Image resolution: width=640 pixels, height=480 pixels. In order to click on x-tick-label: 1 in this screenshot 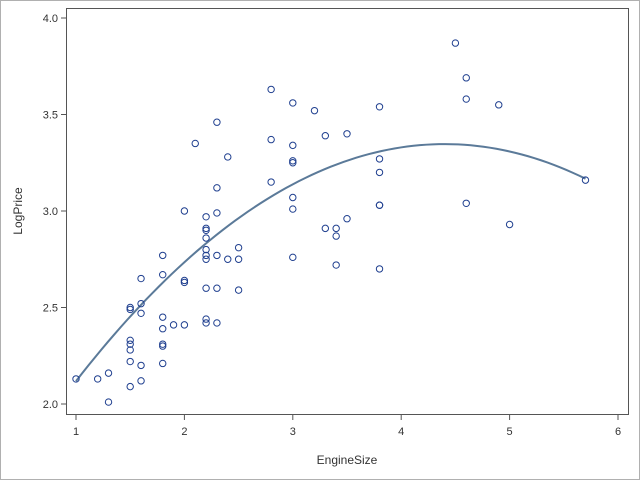, I will do `click(76, 432)`.